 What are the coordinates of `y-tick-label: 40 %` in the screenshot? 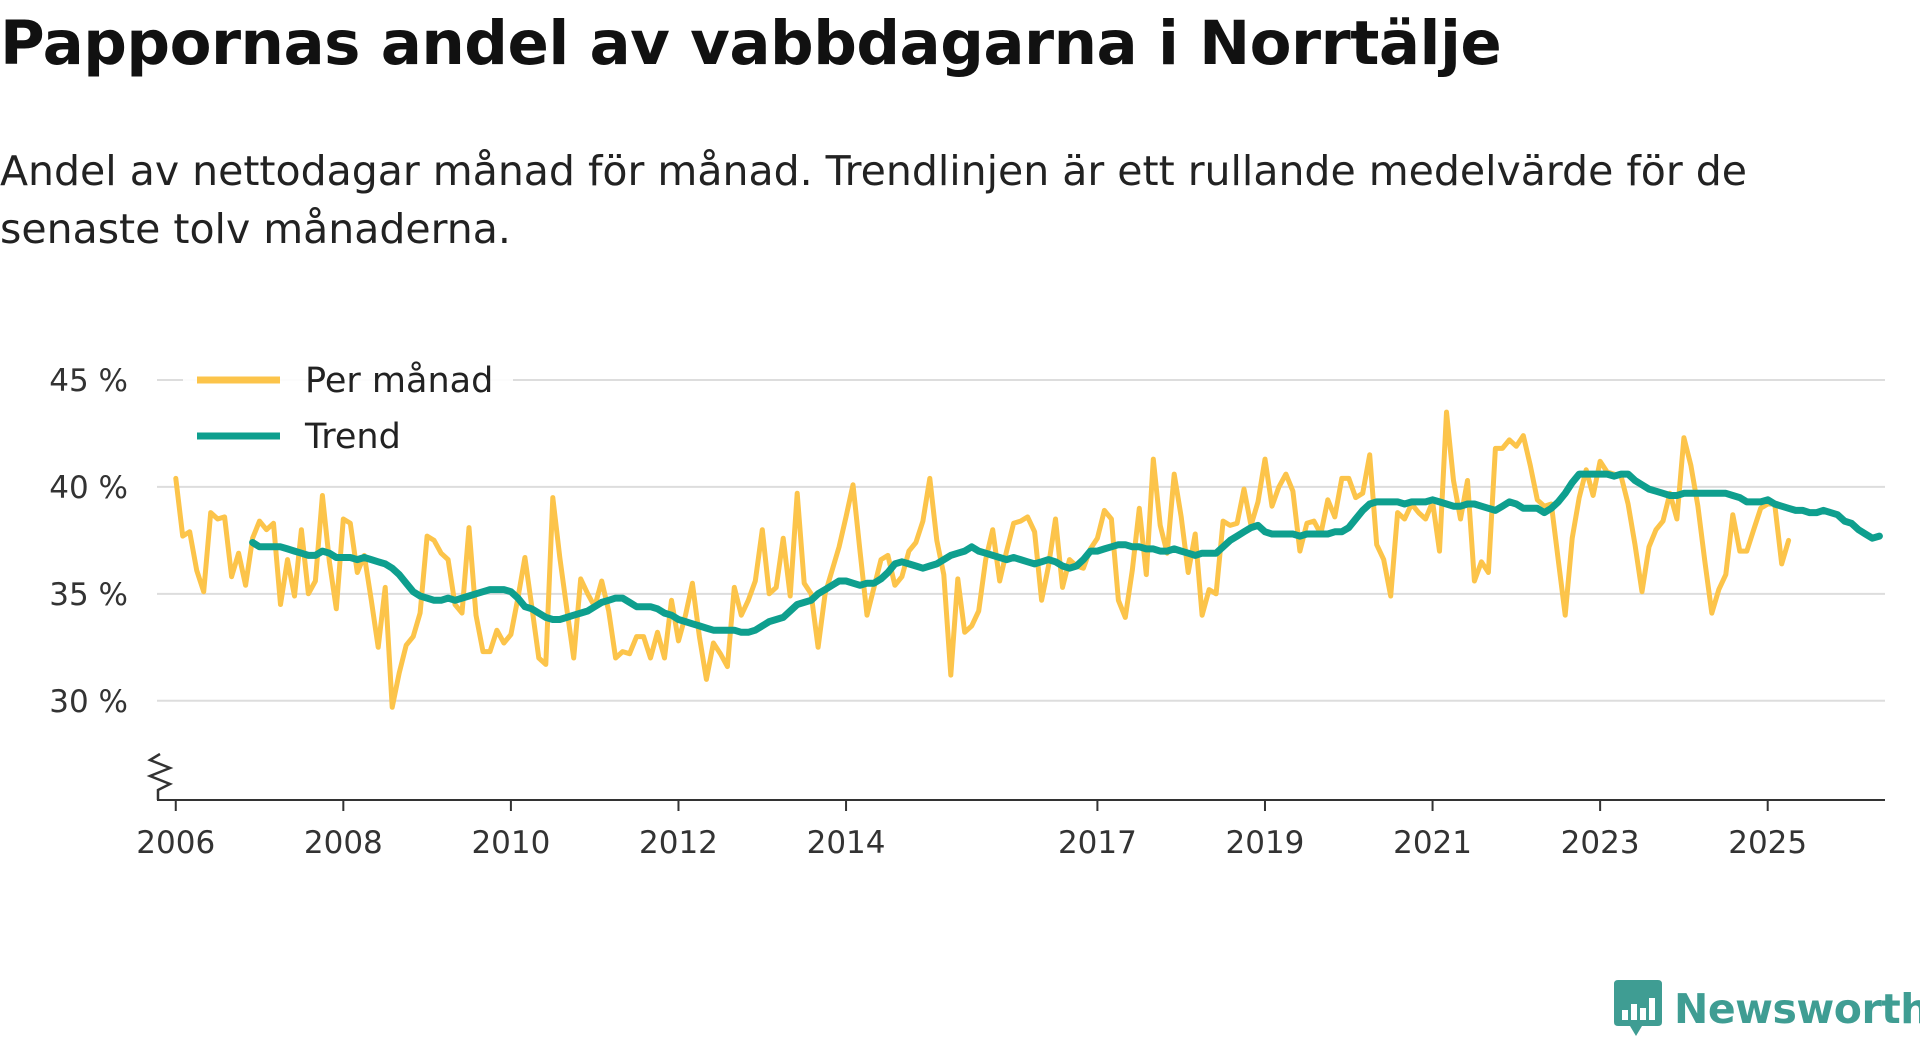 It's located at (88, 488).